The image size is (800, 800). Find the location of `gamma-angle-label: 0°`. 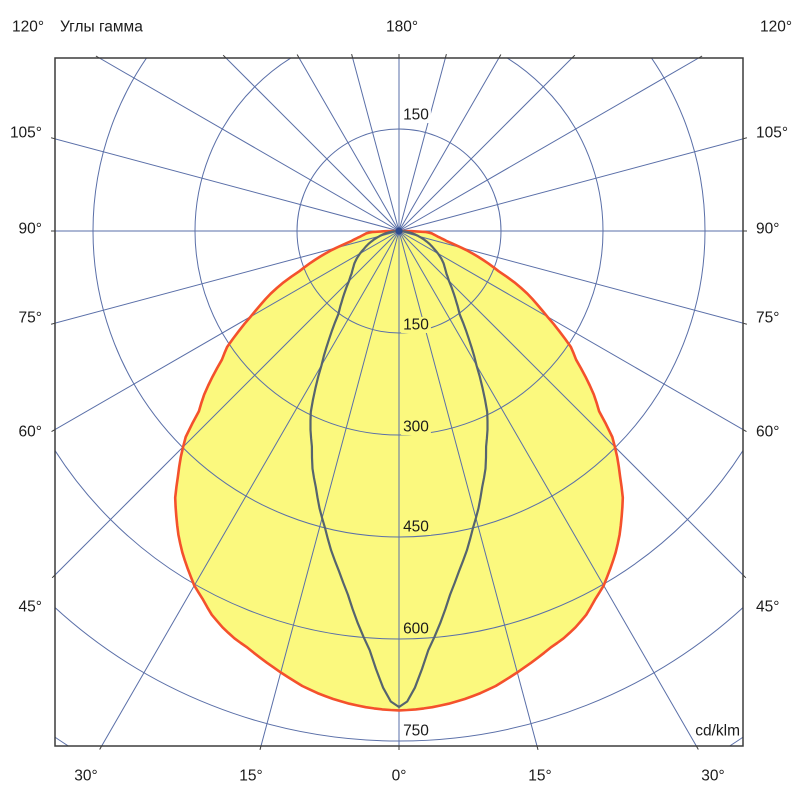

gamma-angle-label: 0° is located at coordinates (399, 776).